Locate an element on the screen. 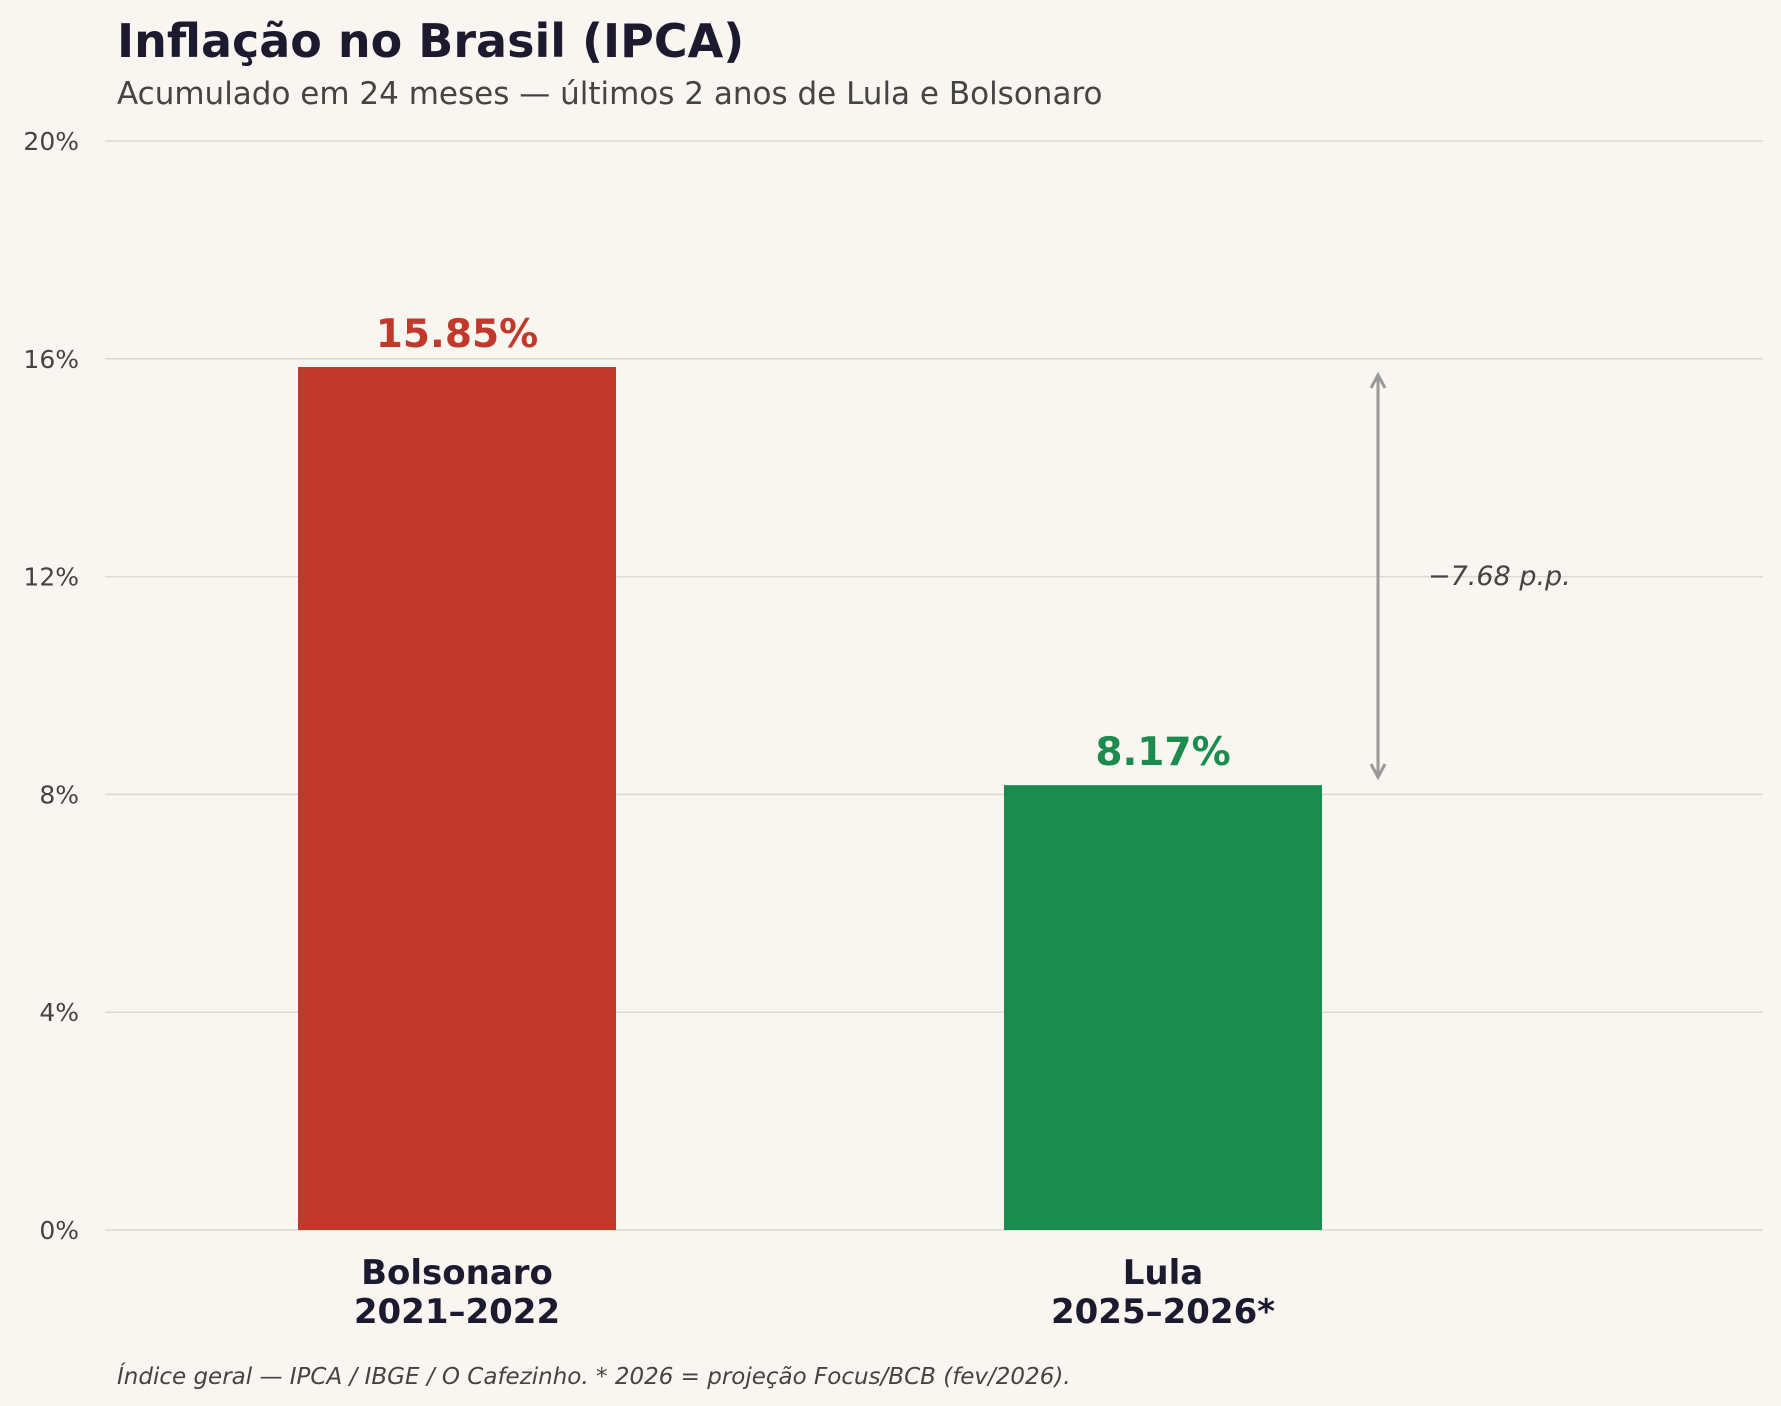  y-tick-label: 4% is located at coordinates (59, 1012).